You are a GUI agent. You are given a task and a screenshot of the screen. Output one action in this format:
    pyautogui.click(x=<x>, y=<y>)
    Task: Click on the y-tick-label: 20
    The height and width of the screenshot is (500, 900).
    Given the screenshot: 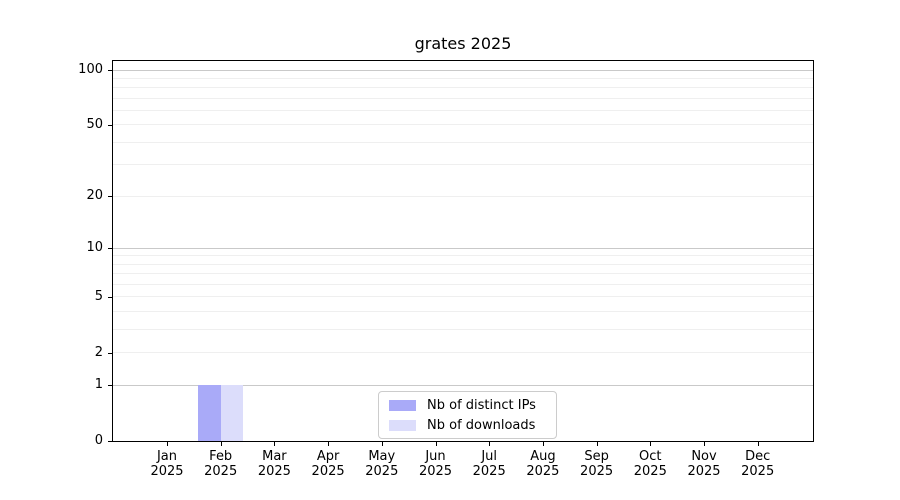 What is the action you would take?
    pyautogui.click(x=94, y=196)
    